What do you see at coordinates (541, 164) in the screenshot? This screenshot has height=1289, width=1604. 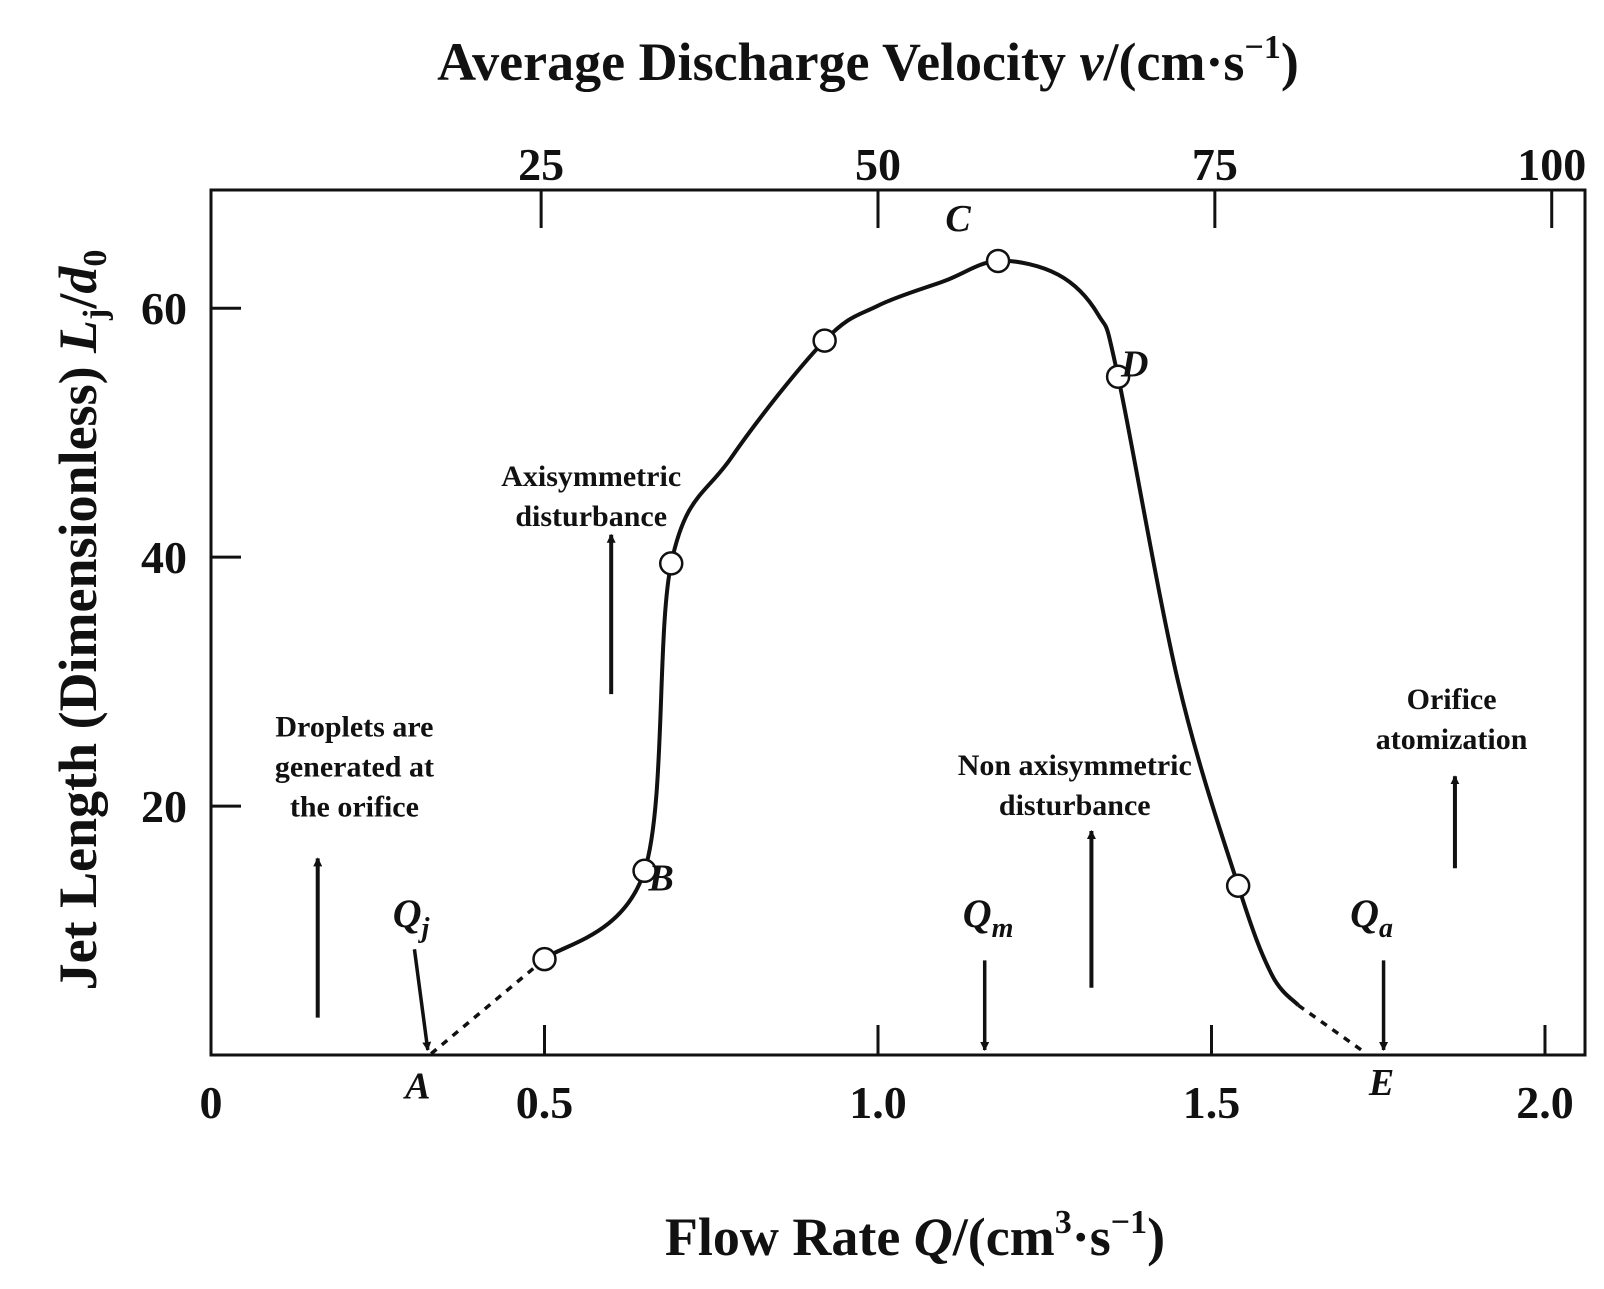 I see `x2-tick-label: 25` at bounding box center [541, 164].